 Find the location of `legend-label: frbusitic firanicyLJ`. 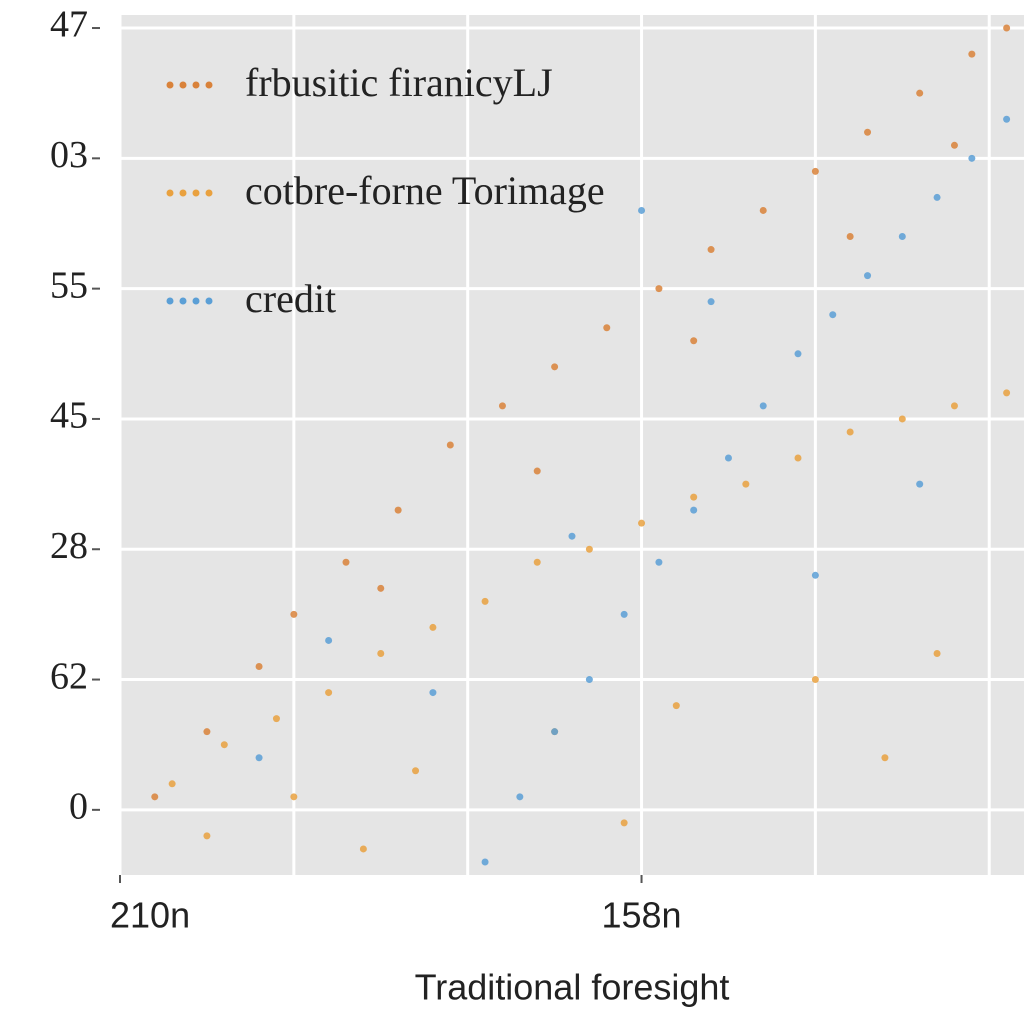

legend-label: frbusitic firanicyLJ is located at coordinates (399, 82).